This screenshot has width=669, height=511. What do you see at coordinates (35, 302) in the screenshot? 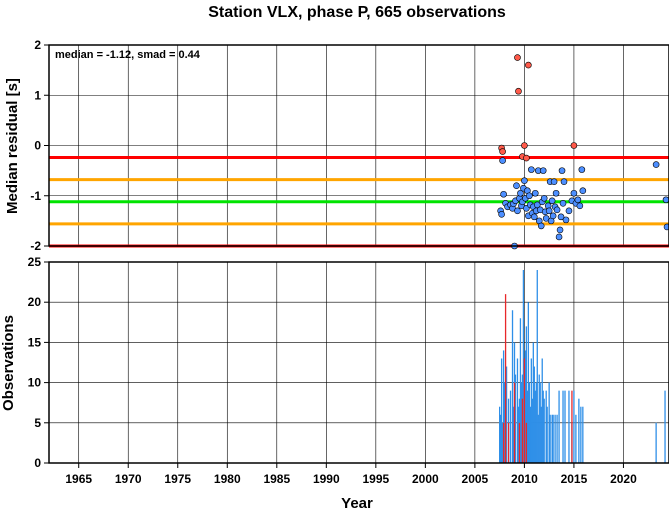
I see `y-tick-label: 20` at bounding box center [35, 302].